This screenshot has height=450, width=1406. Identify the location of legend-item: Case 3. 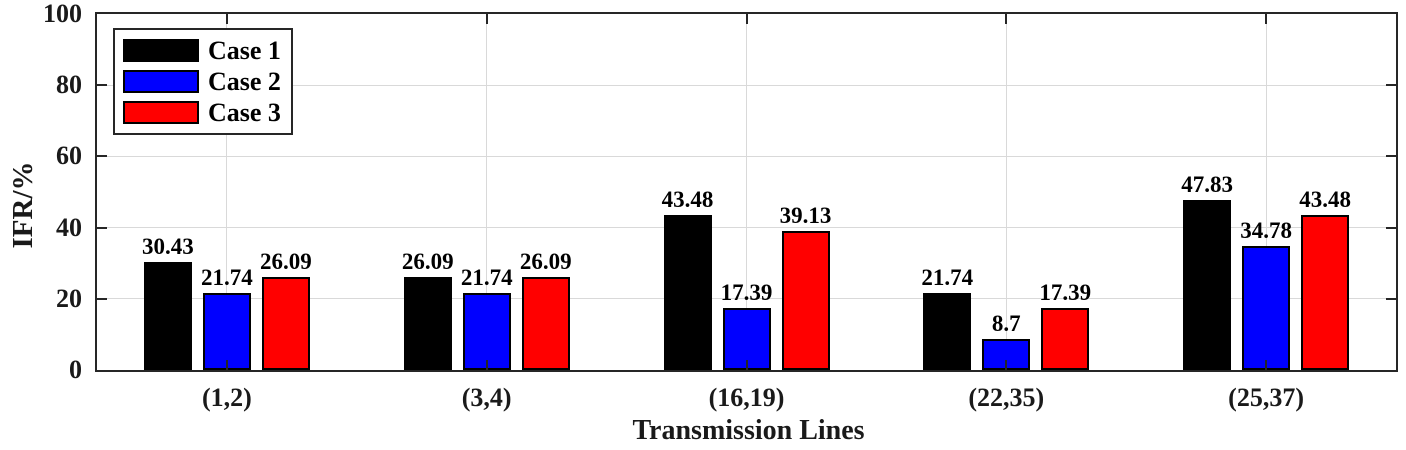
(207, 112).